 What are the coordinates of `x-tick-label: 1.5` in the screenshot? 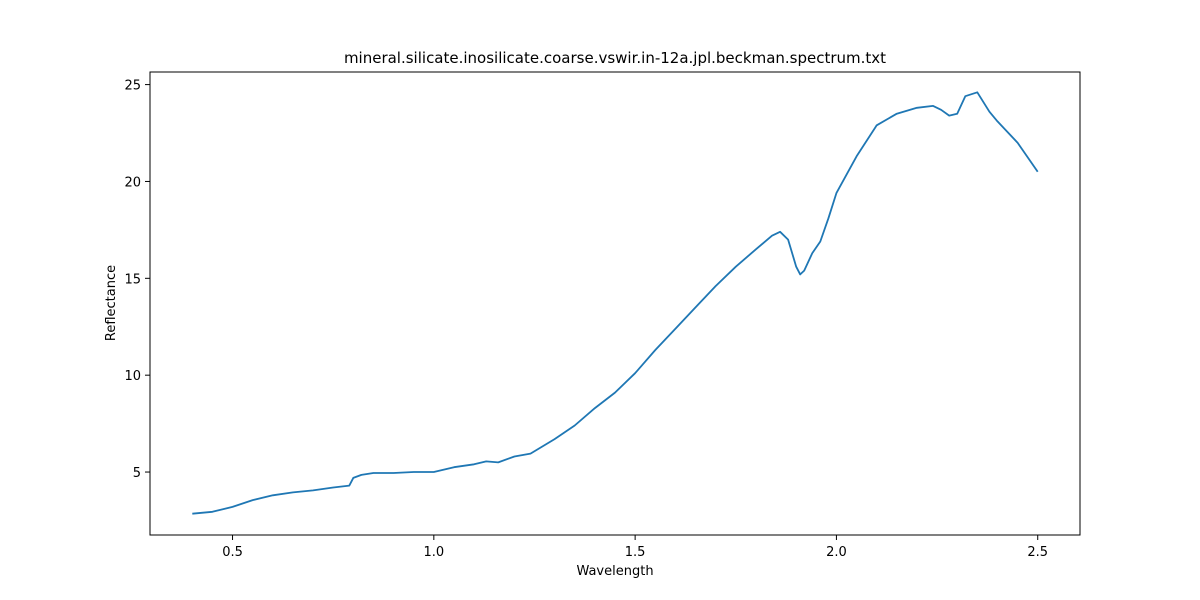 It's located at (635, 552).